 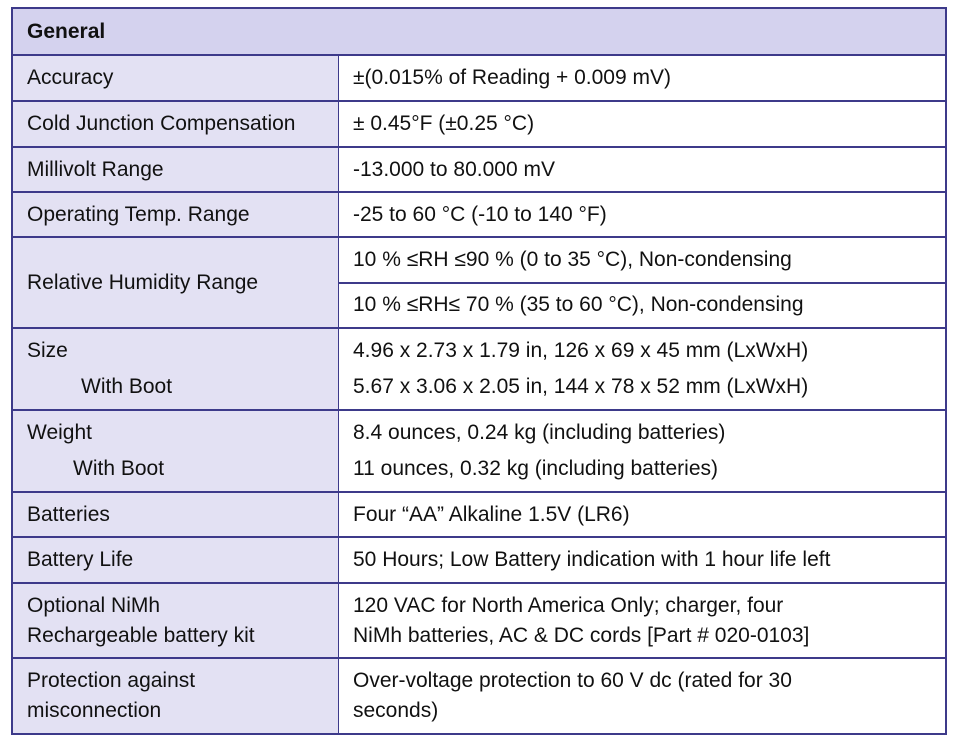 What do you see at coordinates (161, 123) in the screenshot?
I see `label-line: Cold Junction Compensation` at bounding box center [161, 123].